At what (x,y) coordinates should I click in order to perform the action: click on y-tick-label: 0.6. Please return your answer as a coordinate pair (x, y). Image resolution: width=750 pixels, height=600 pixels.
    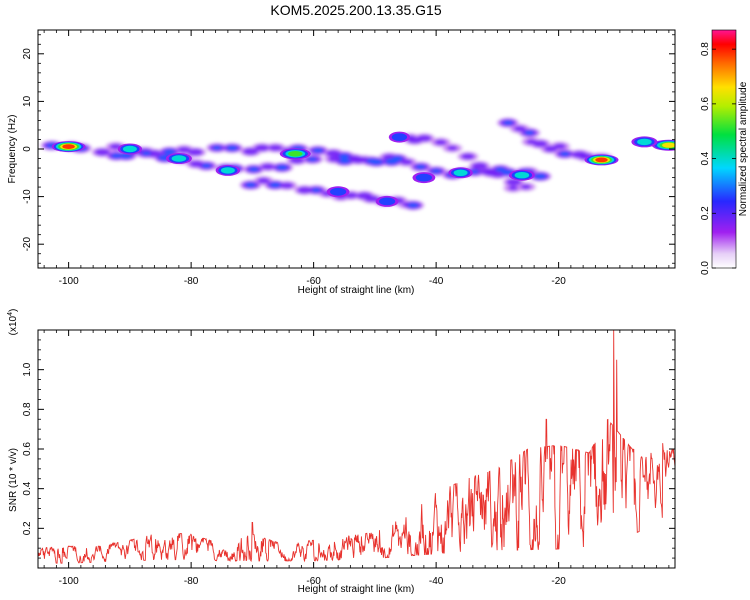
    Looking at the image, I should click on (27, 449).